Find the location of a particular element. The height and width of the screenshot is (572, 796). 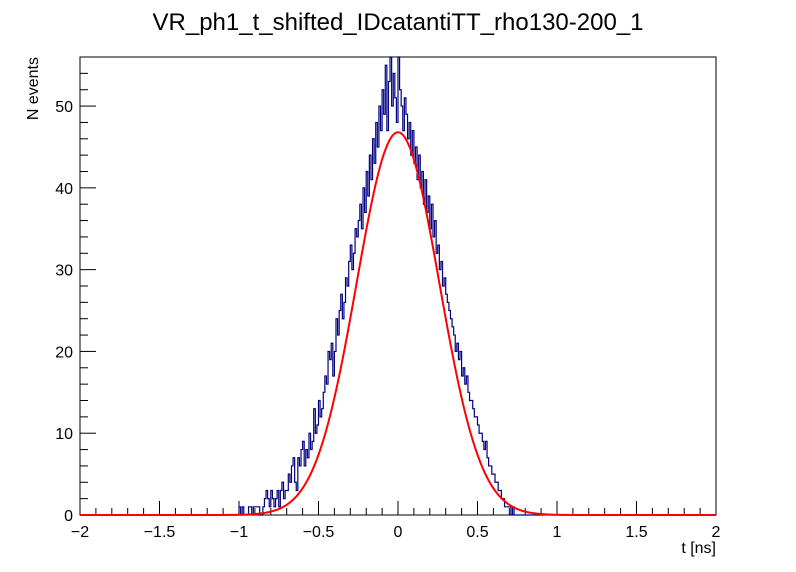

y-tick-label: 20 is located at coordinates (64, 352).